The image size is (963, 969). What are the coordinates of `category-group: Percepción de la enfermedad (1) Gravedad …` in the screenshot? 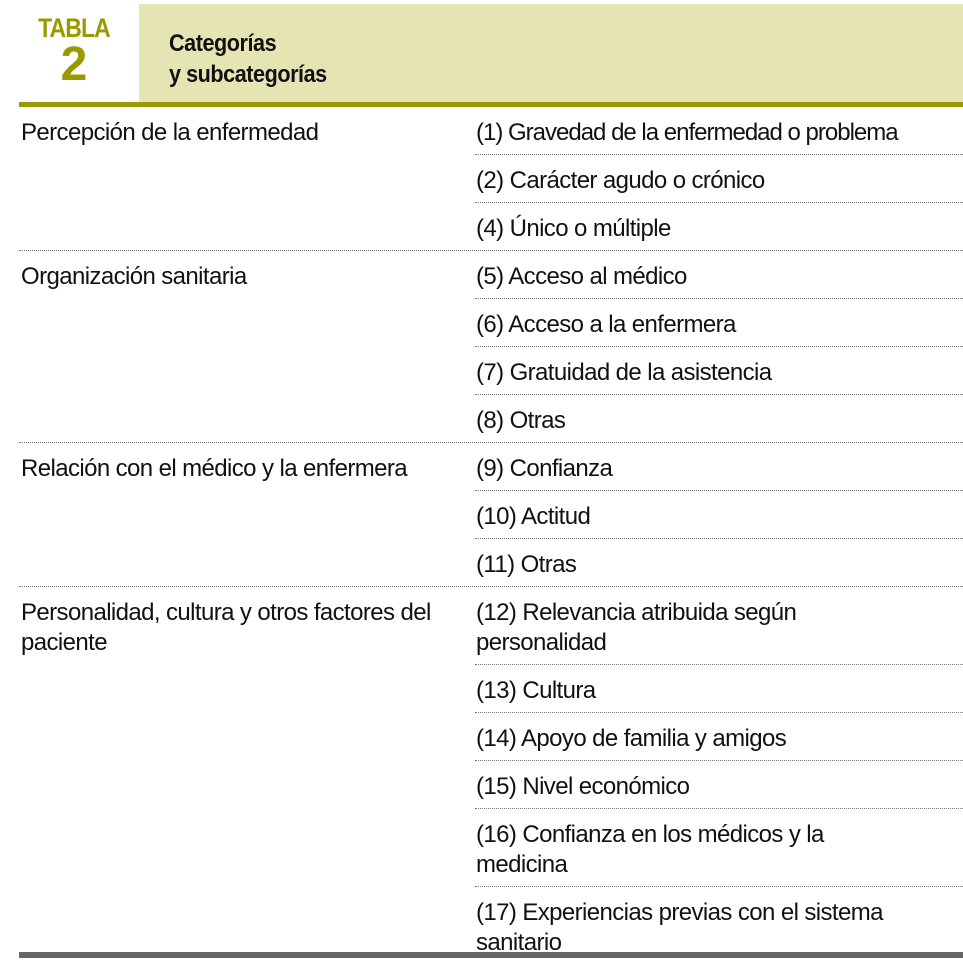 It's located at (491, 179).